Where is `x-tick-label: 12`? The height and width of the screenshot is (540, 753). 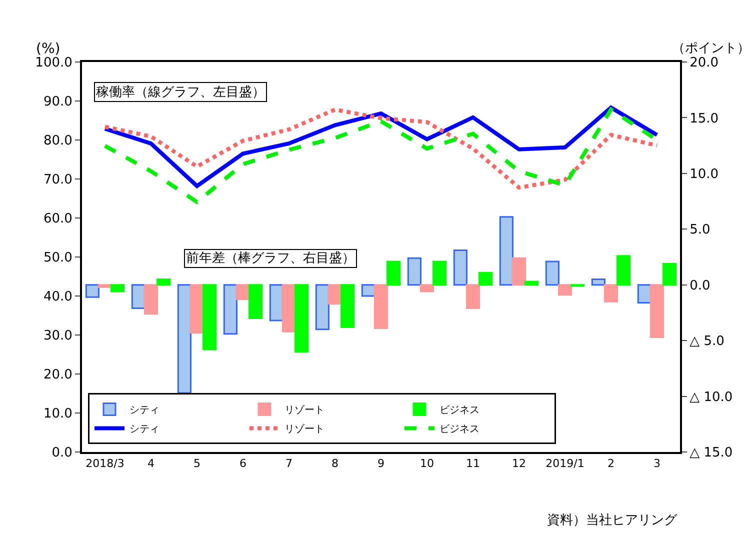 x-tick-label: 12 is located at coordinates (519, 463).